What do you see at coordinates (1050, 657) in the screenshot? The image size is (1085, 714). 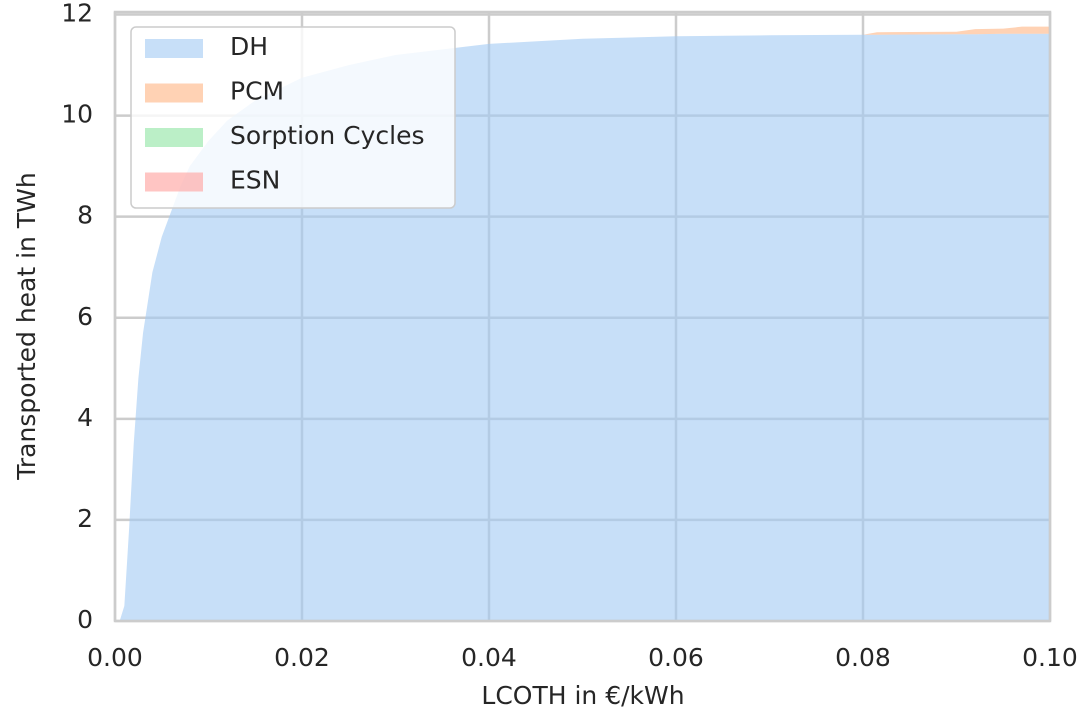 I see `x-tick-label: 0.10` at bounding box center [1050, 657].